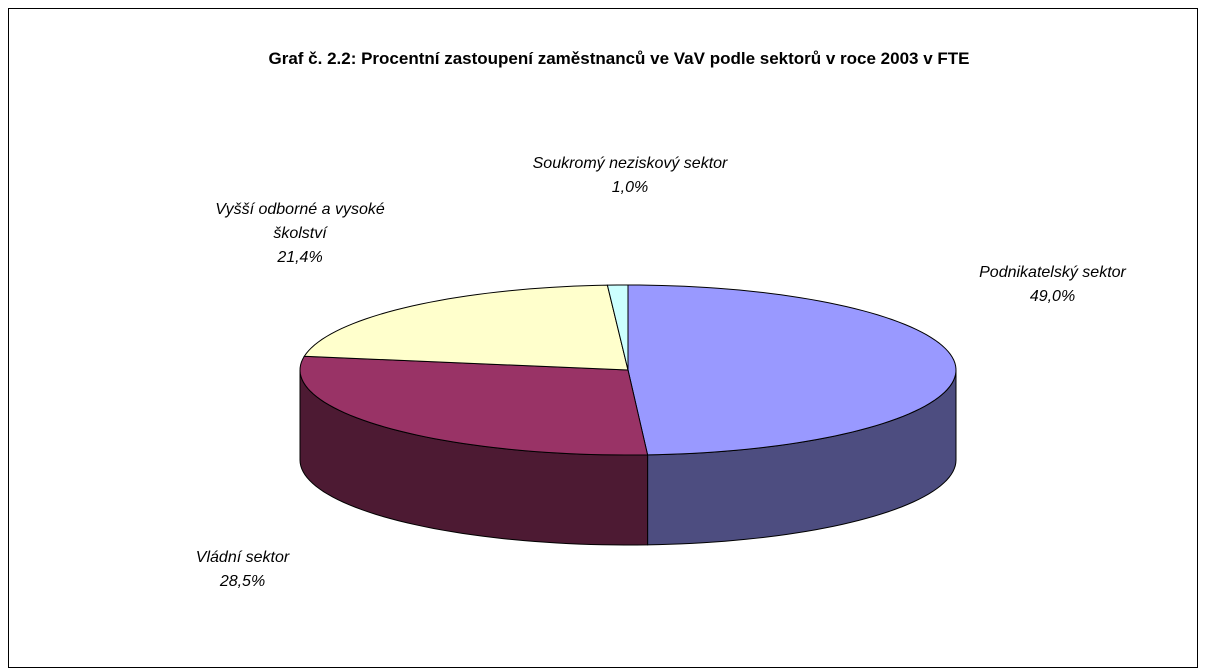 The image size is (1208, 668). I want to click on slice-label: Vládní sektor, so click(242, 557).